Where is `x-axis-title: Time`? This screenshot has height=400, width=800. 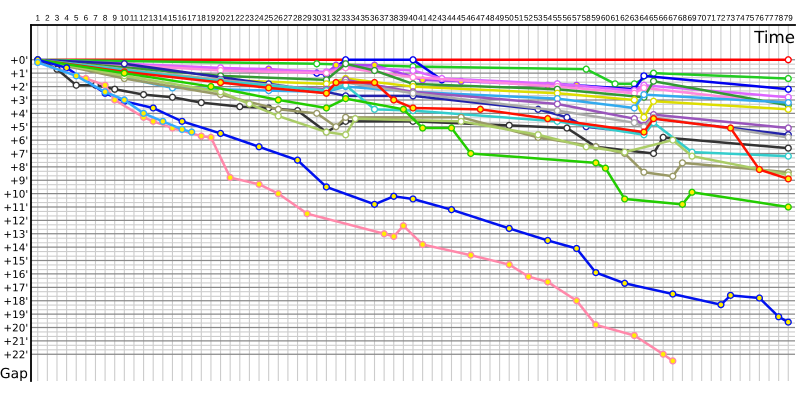 x-axis-title: Time is located at coordinates (774, 37).